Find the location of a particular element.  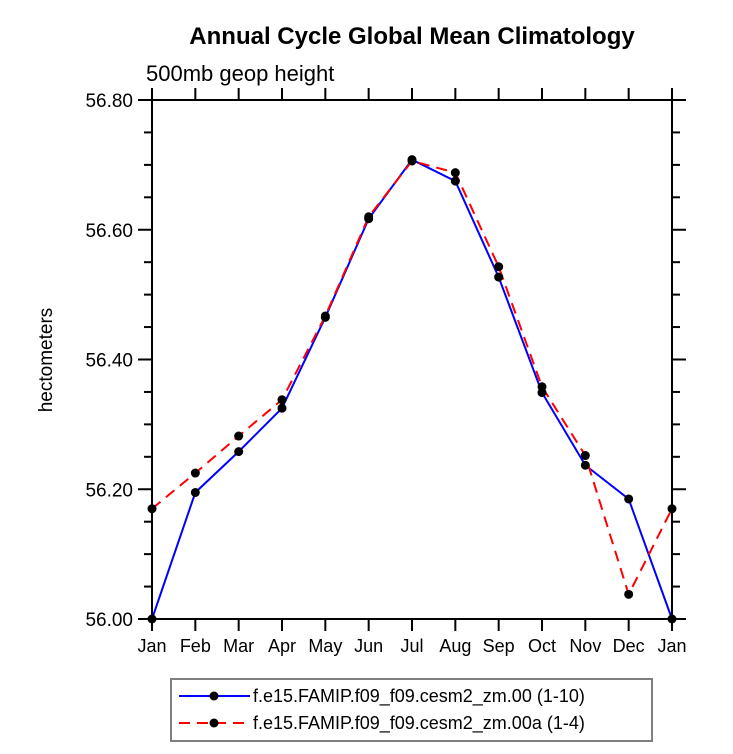

legend-label-series-1: f.e15.FAMIP.f09_f09.cesm2_zm.00a (1-4) is located at coordinates (419, 723).